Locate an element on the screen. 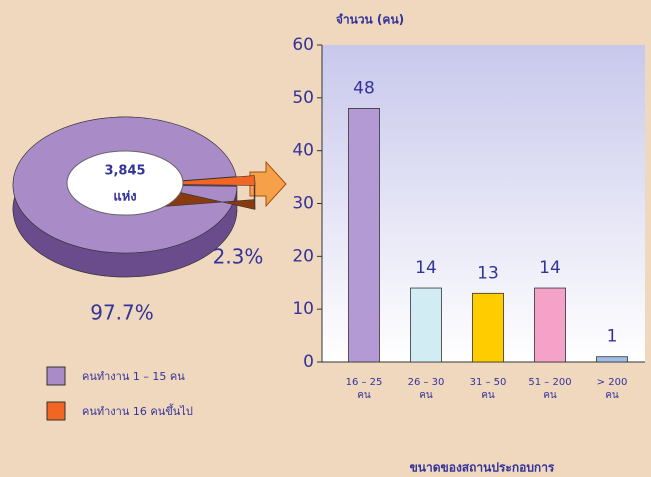  y-tick-label: 20 is located at coordinates (303, 256).